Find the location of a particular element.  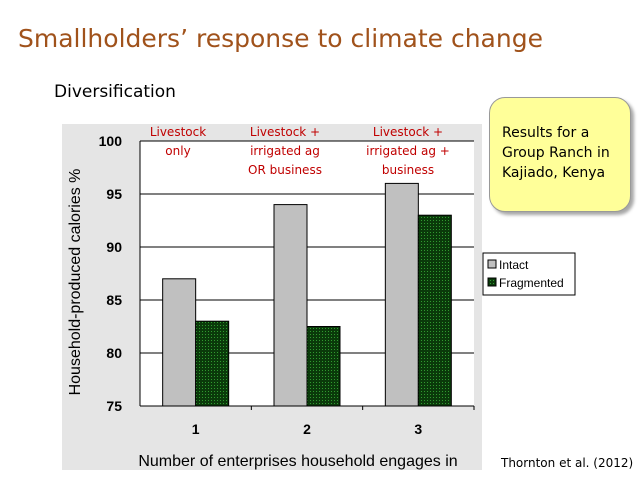

legend-swatch-fragmented is located at coordinates (492, 282).